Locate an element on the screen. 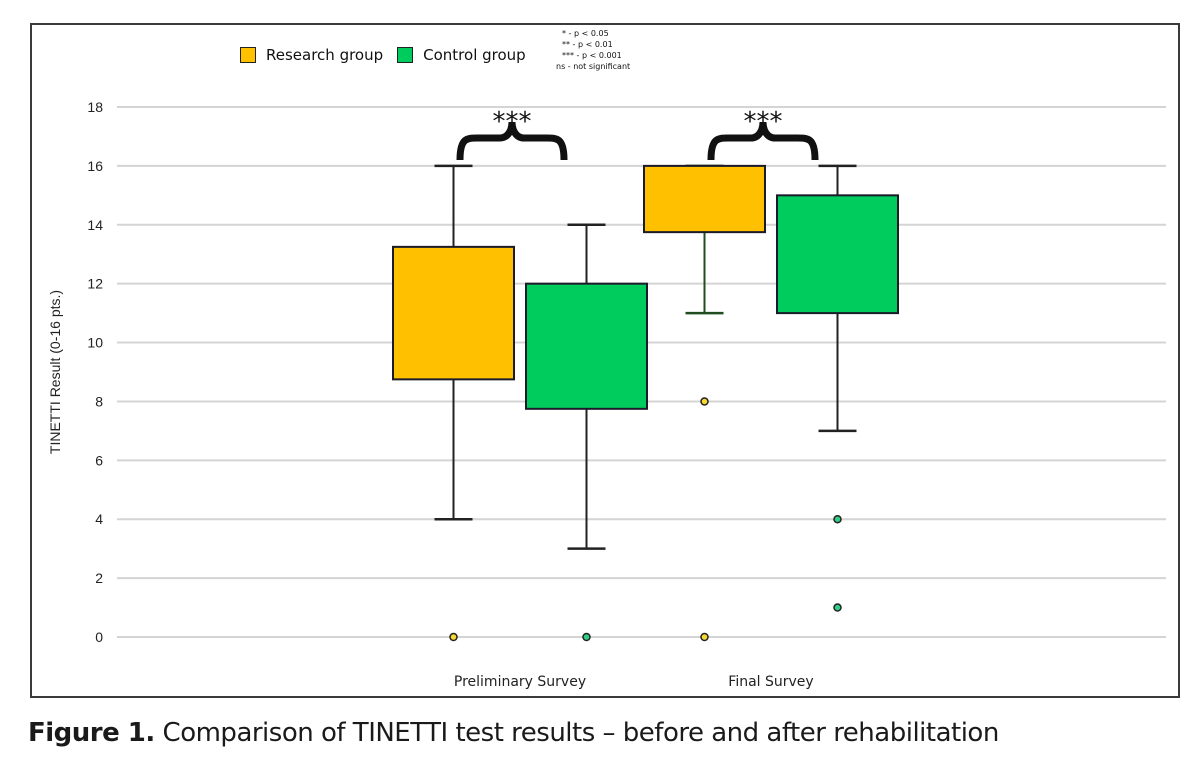  sig-note-1: * - p < 0.05 is located at coordinates (585, 33).